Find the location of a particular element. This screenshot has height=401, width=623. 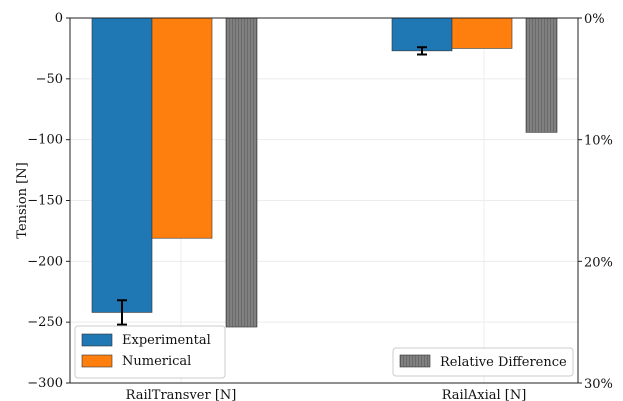

y-tick-label: −50 is located at coordinates (49, 79).